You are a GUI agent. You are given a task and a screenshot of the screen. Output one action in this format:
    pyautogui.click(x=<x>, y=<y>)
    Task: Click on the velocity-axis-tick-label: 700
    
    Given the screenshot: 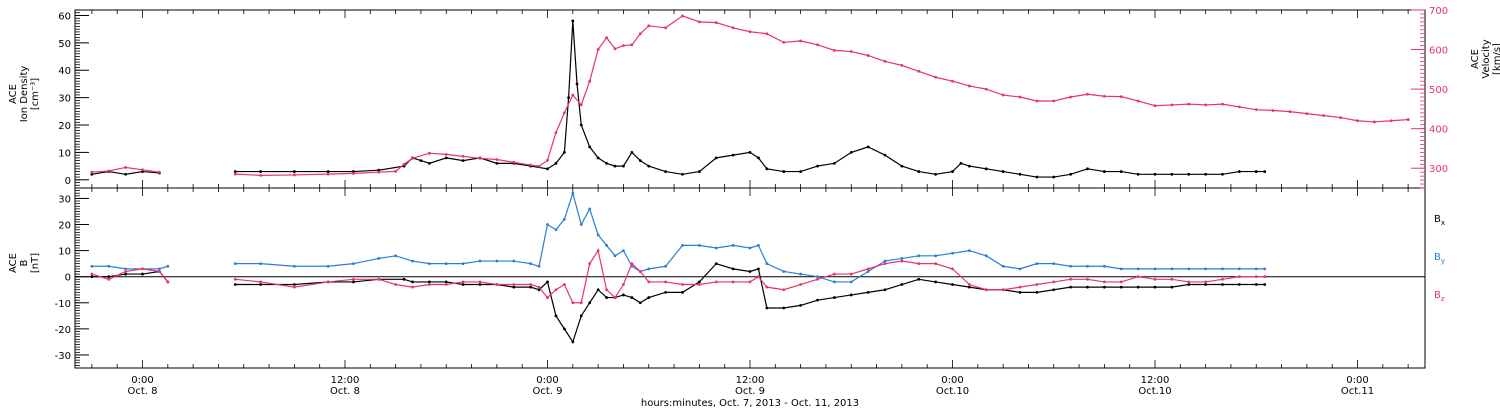 What is the action you would take?
    pyautogui.click(x=1438, y=11)
    